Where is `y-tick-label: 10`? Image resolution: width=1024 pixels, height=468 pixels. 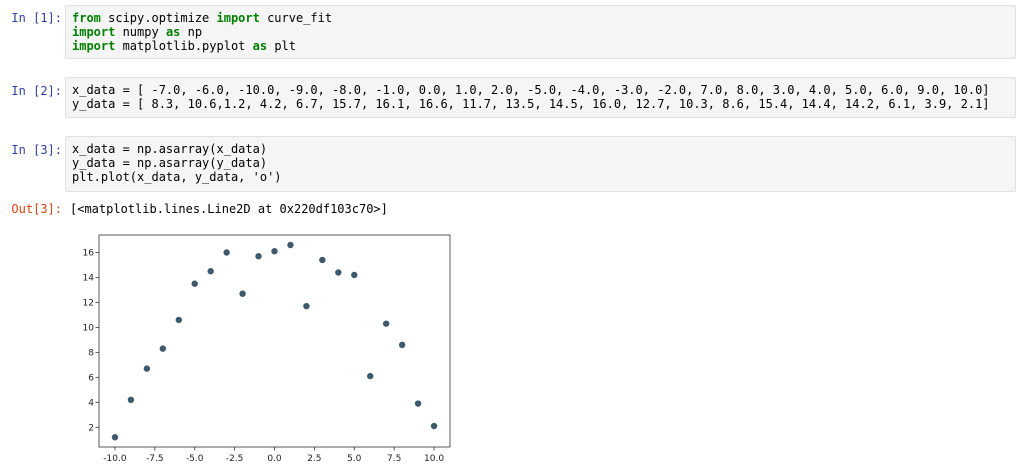
y-tick-label: 10 is located at coordinates (89, 328).